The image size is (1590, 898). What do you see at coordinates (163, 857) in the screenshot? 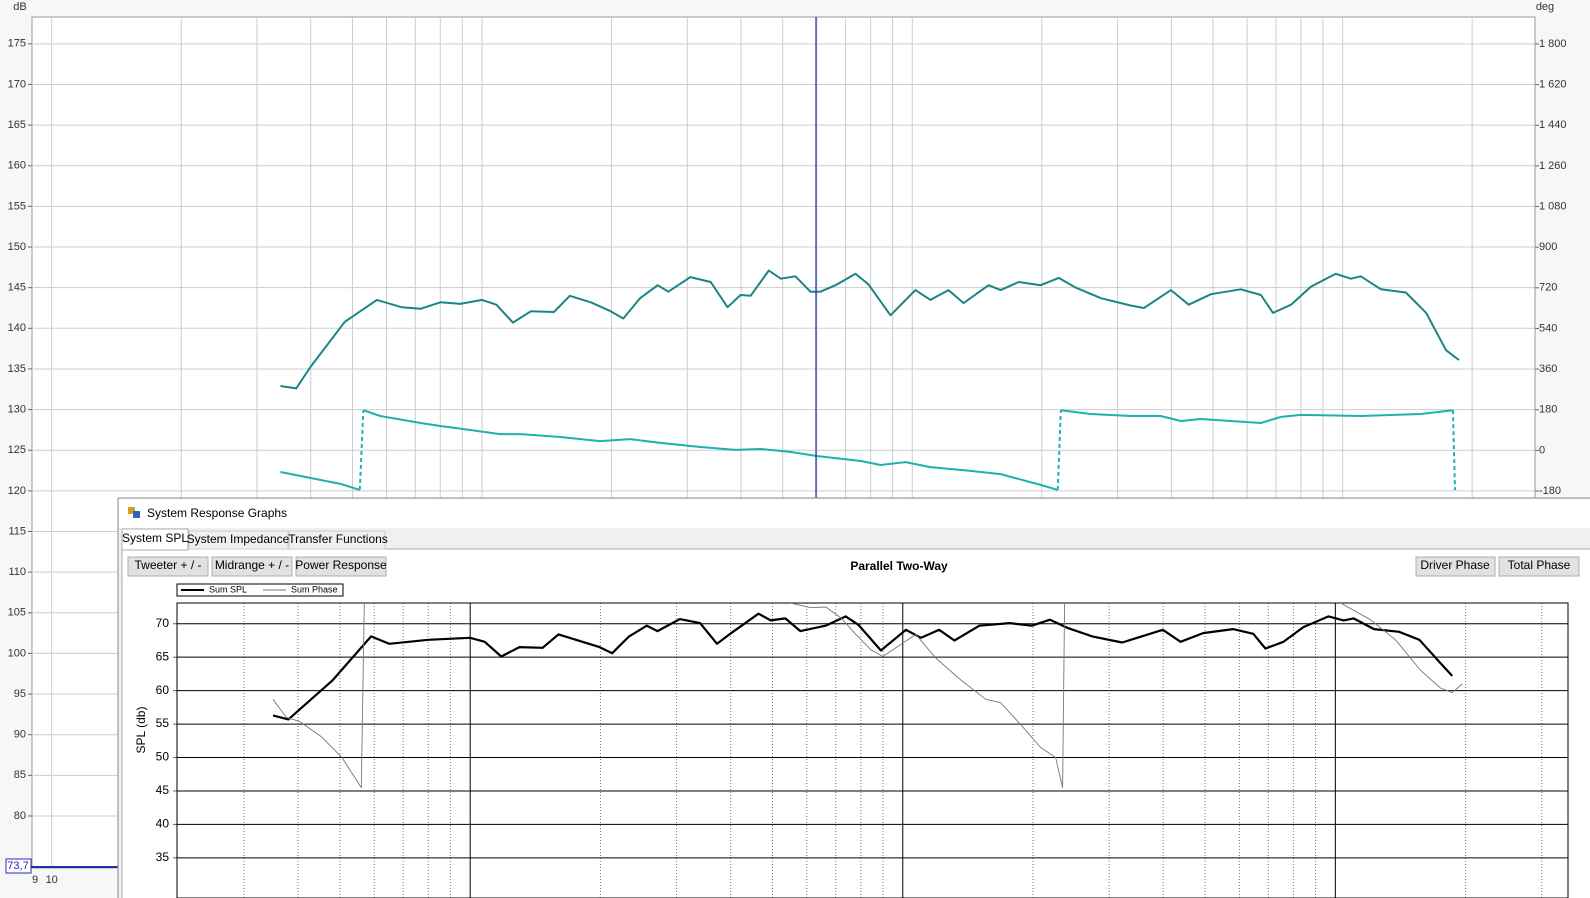
I see `y-tick-label: 35` at bounding box center [163, 857].